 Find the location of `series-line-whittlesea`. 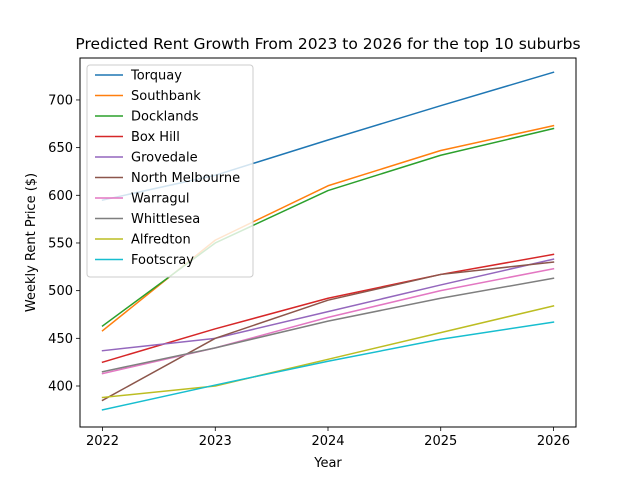

series-line-whittlesea is located at coordinates (328, 325).